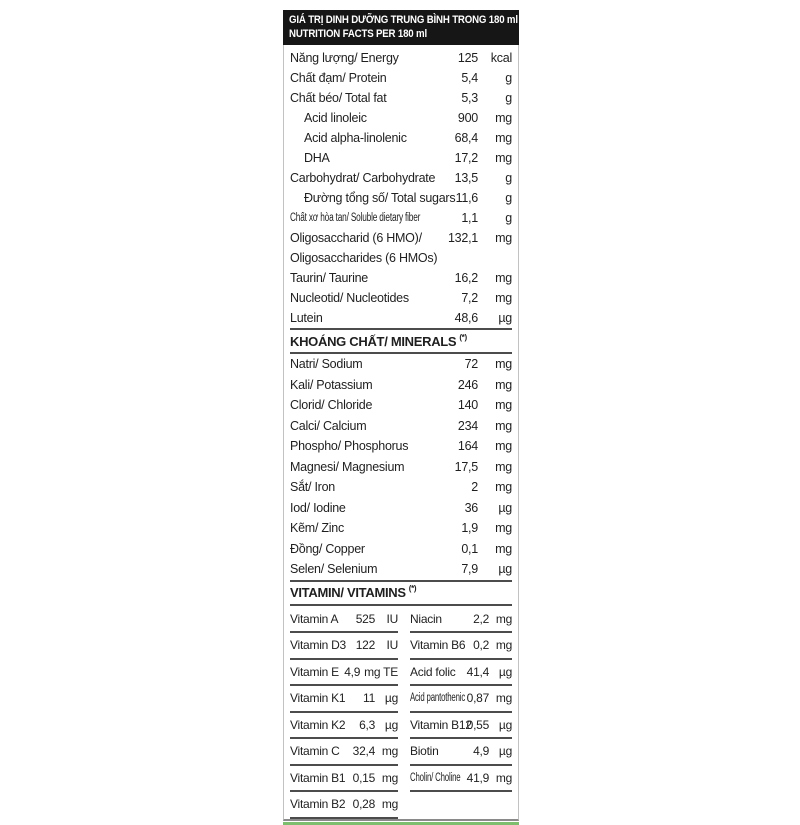 This screenshot has height=825, width=800. Describe the element at coordinates (466, 318) in the screenshot. I see `nutrient-value: 48,6` at that location.